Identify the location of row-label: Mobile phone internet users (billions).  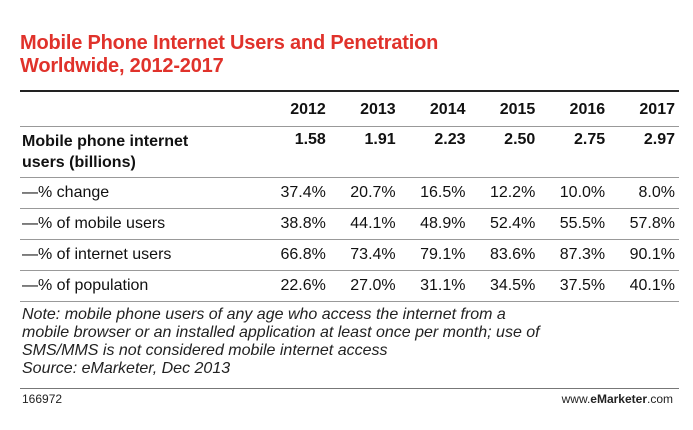
(140, 152).